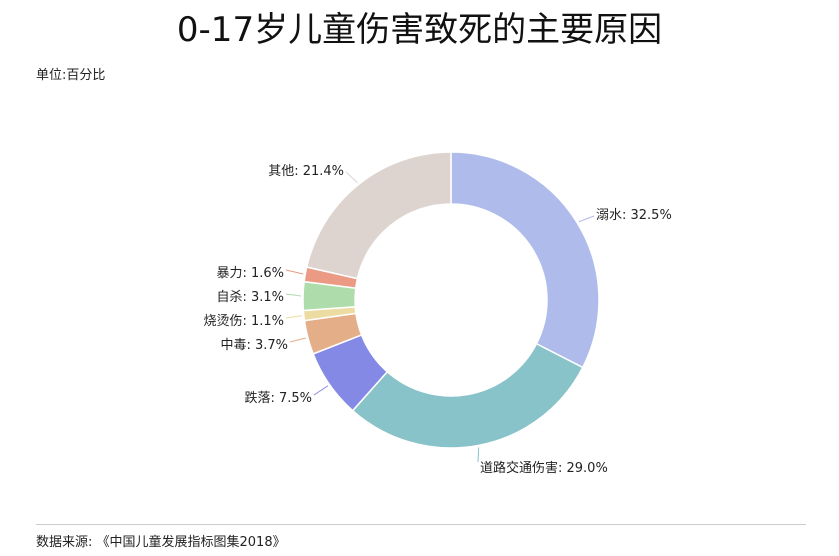 This screenshot has height=556, width=839. What do you see at coordinates (254, 345) in the screenshot?
I see `slice-label-3: 中毒: 3.7%` at bounding box center [254, 345].